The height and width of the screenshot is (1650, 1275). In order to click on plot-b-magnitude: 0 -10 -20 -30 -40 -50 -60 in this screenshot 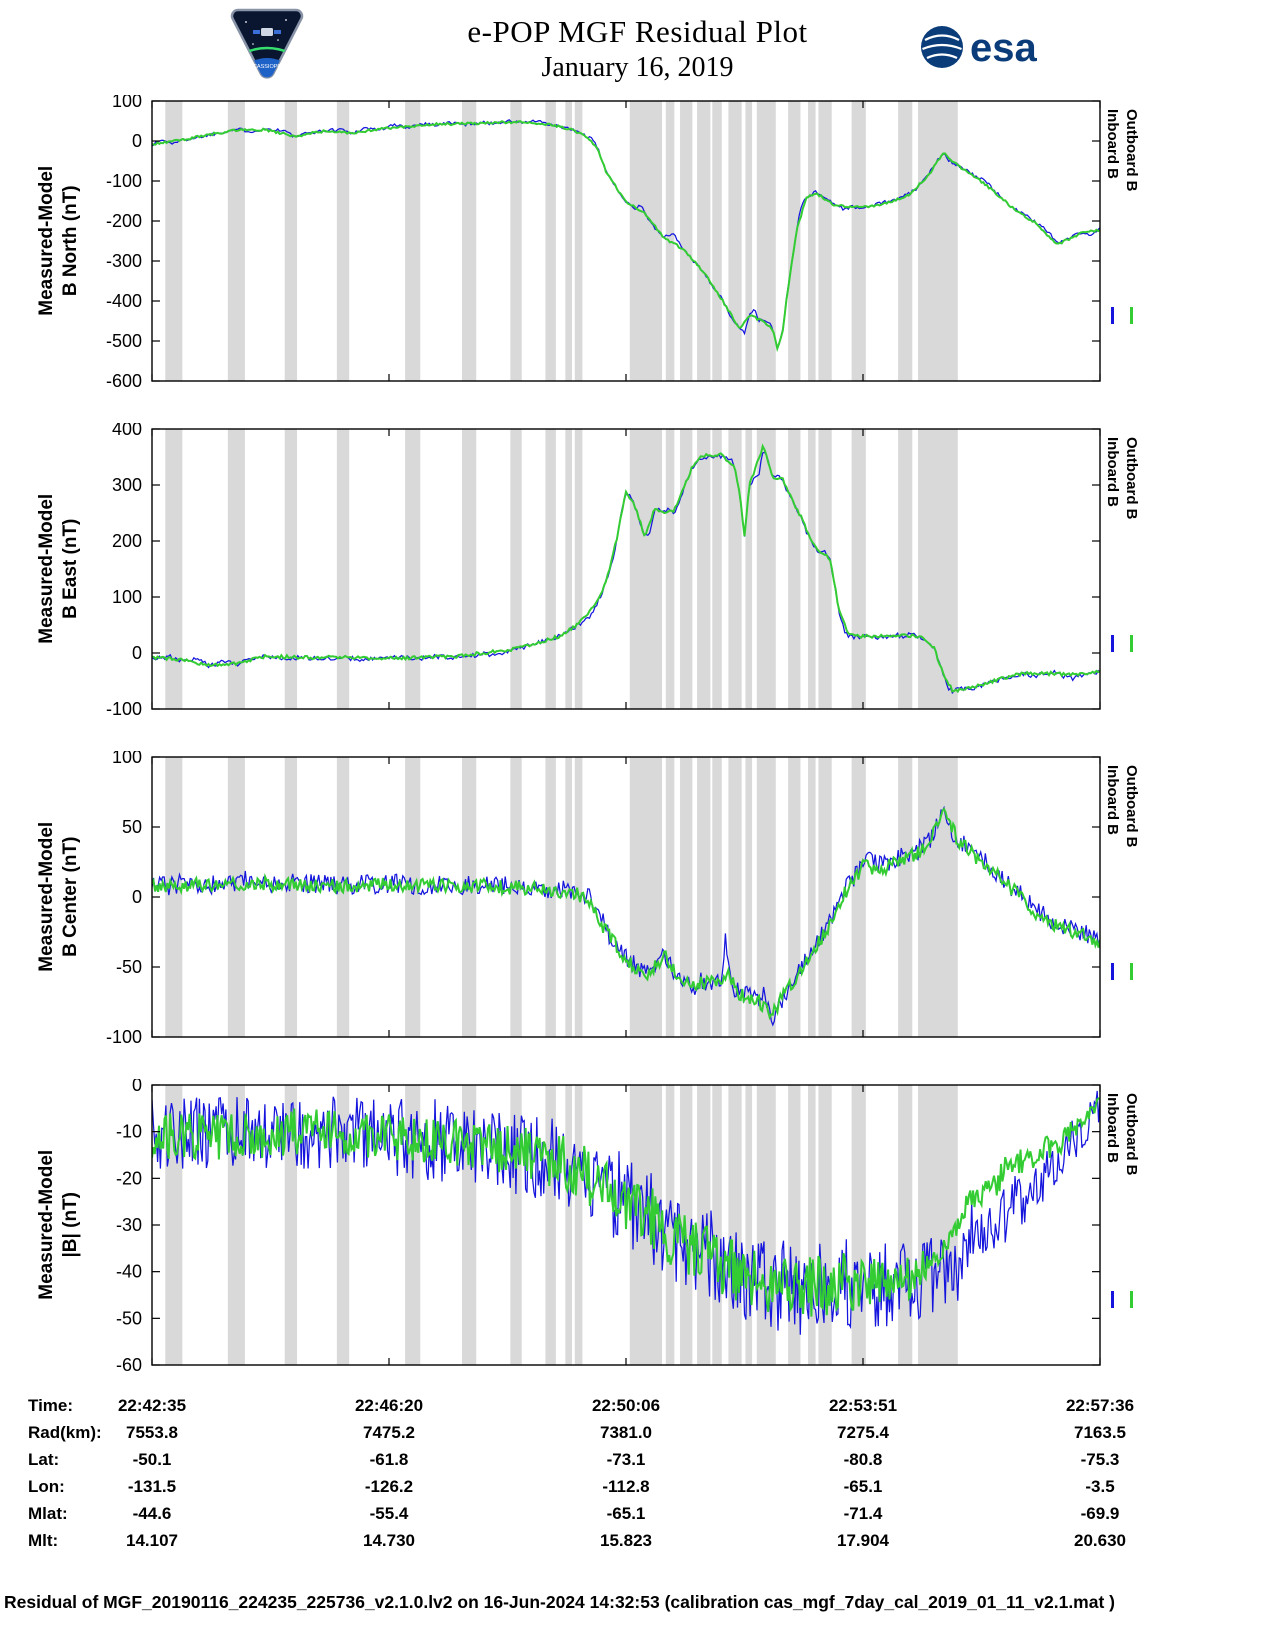, I will do `click(608, 1225)`.